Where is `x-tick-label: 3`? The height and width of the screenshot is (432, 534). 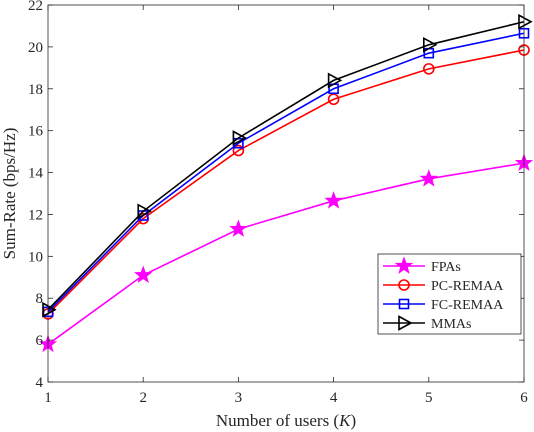 x-tick-label: 3 is located at coordinates (239, 398).